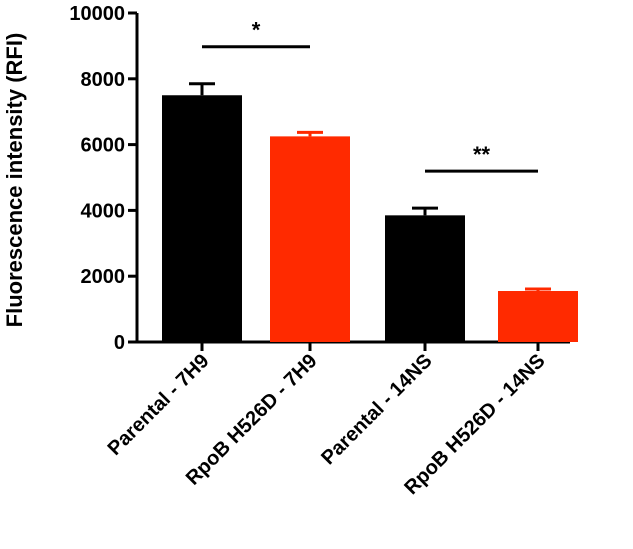 This screenshot has height=549, width=633. I want to click on significance-label: **, so click(482, 154).